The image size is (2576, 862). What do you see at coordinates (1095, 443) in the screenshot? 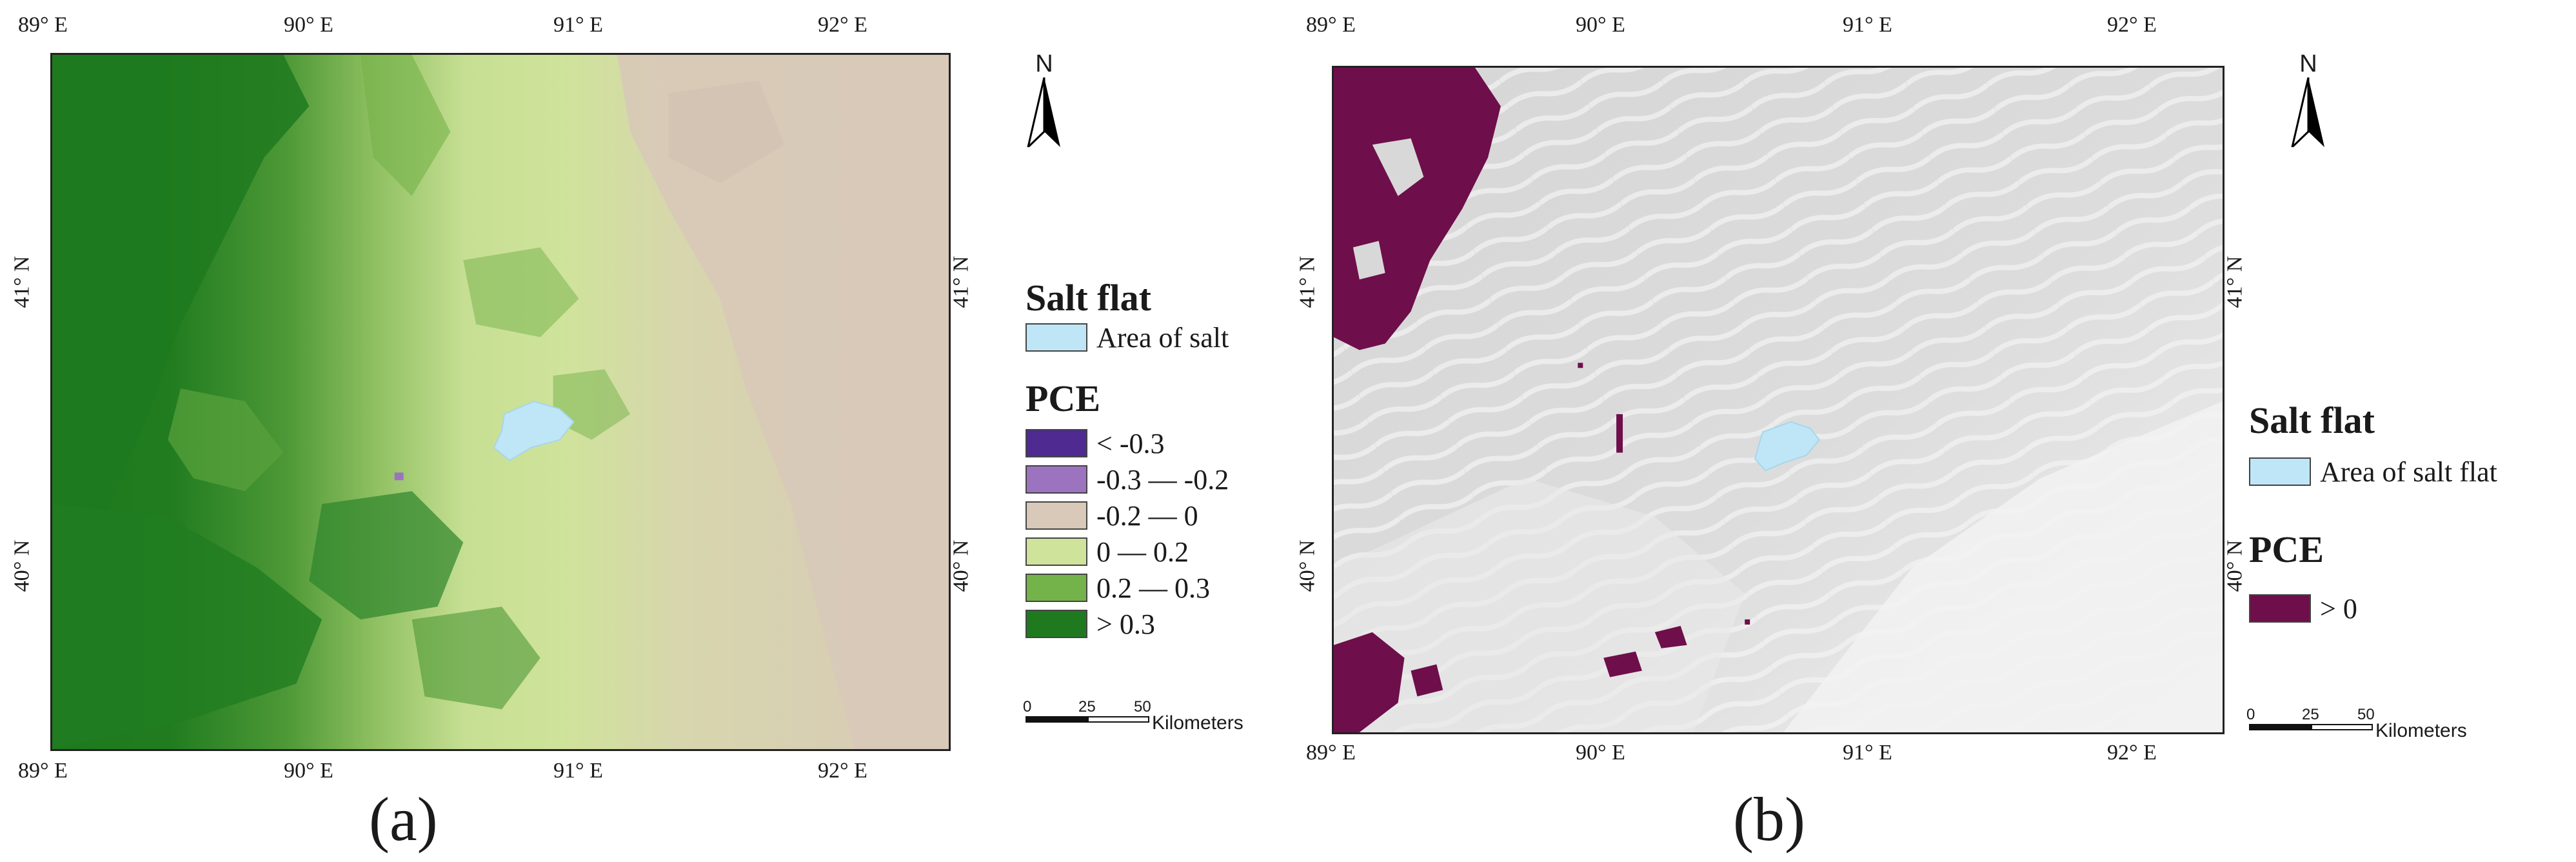
I see `legend-item-pce: < -0.3` at bounding box center [1095, 443].